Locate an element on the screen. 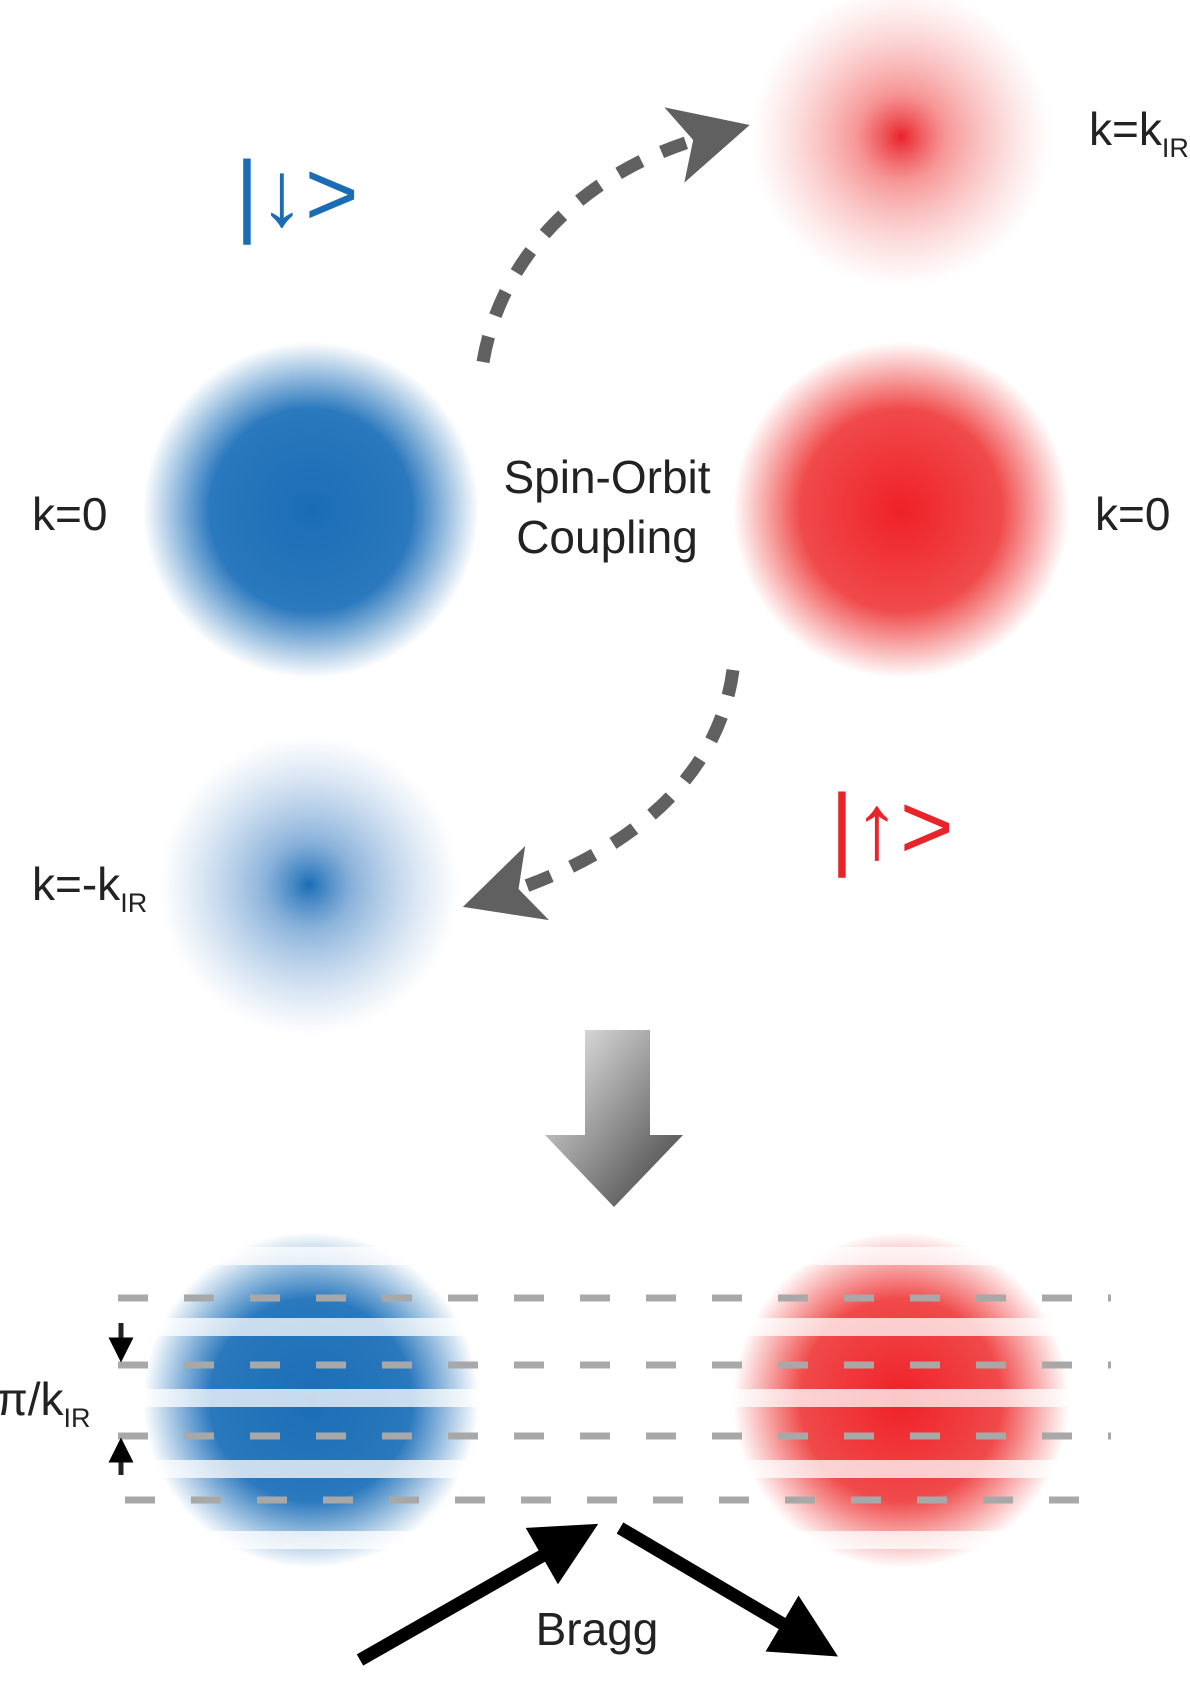 This screenshot has width=1190, height=1682. spin-up-ket: |↑> is located at coordinates (892, 827).